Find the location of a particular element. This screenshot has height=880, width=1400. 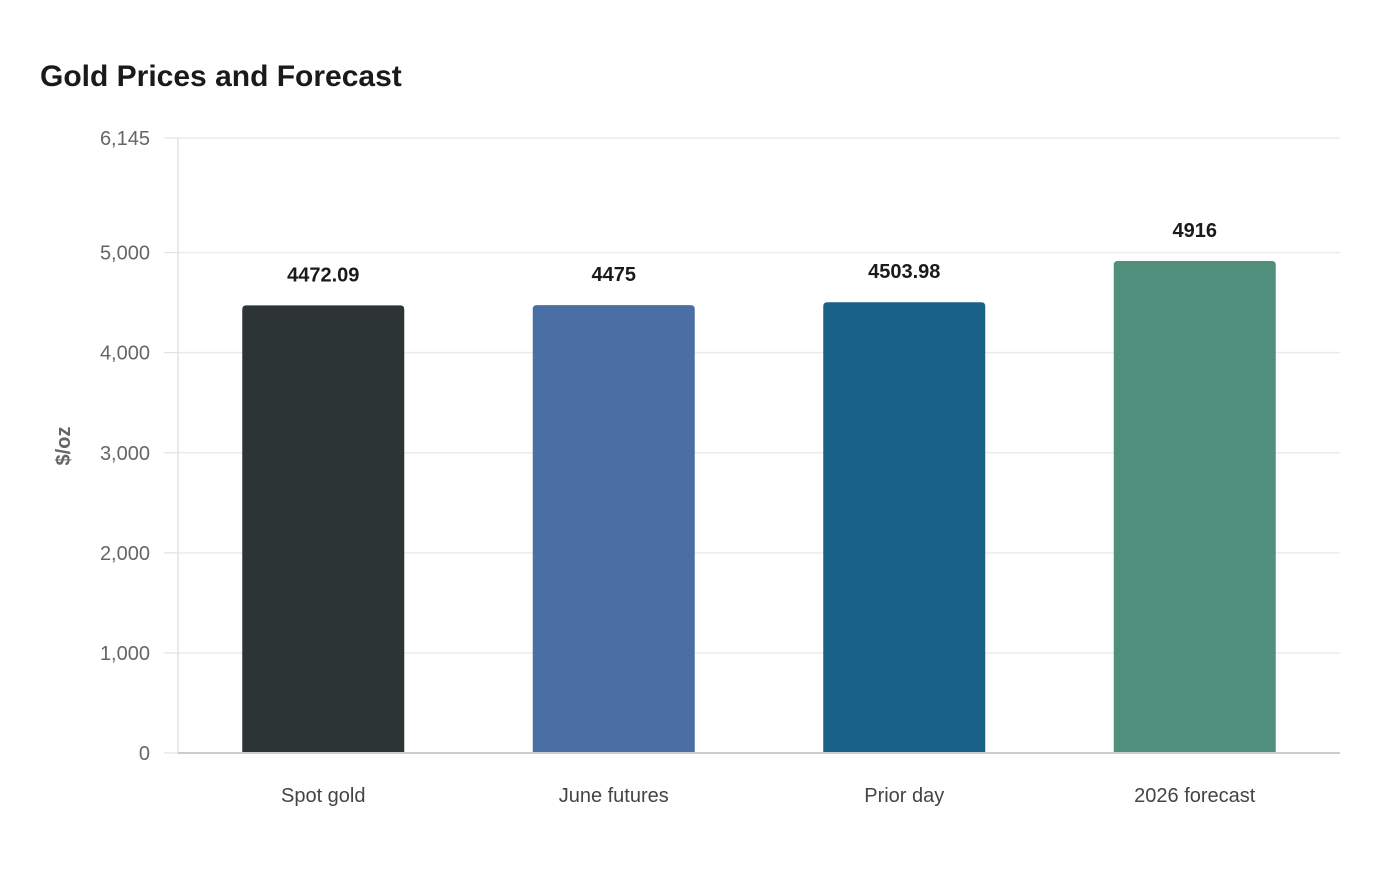

data-label: 4503.98 is located at coordinates (904, 272).